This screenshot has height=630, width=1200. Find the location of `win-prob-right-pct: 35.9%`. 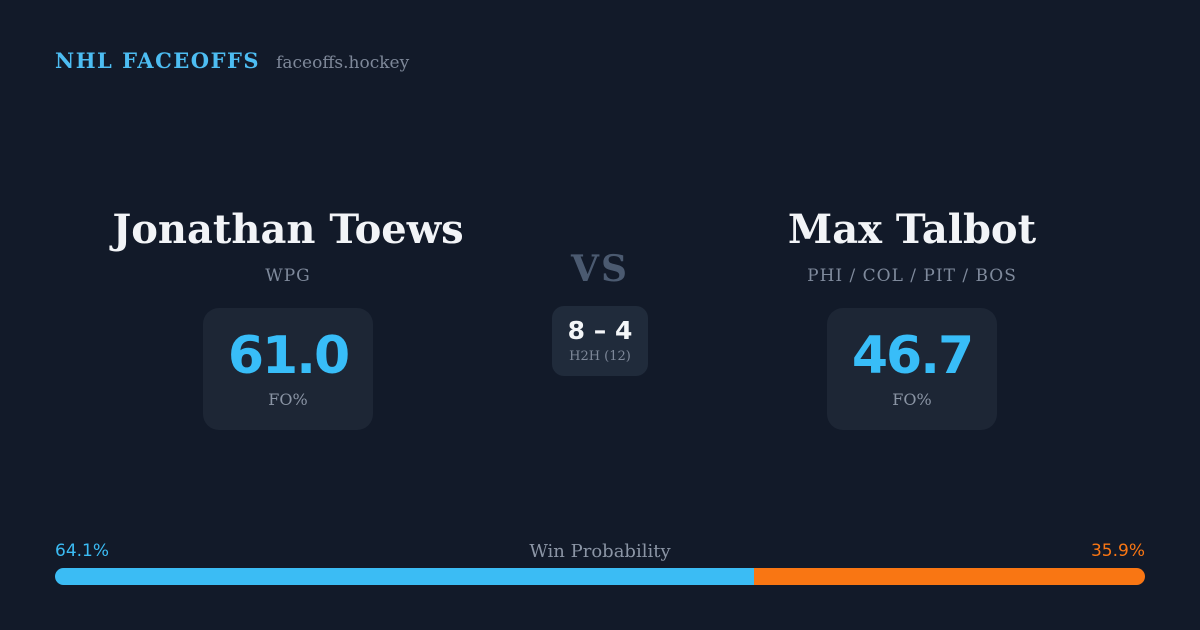

win-prob-right-pct: 35.9% is located at coordinates (1117, 551).